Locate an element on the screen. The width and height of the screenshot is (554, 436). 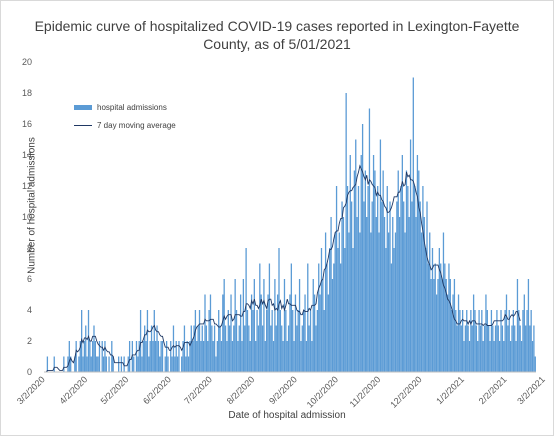
x-tick-label: 3/2/2020 is located at coordinates (31, 390).